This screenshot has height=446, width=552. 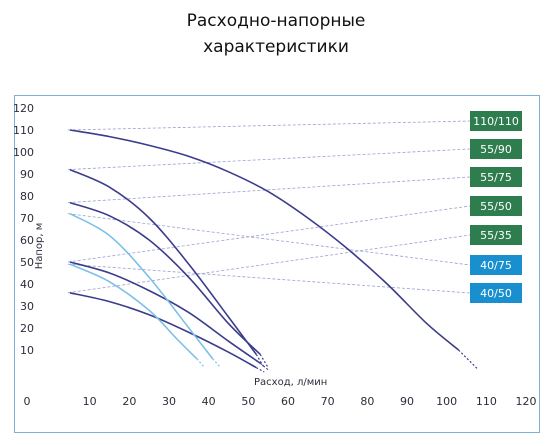 I want to click on legend-label-55-90: 55/90, so click(x=496, y=149).